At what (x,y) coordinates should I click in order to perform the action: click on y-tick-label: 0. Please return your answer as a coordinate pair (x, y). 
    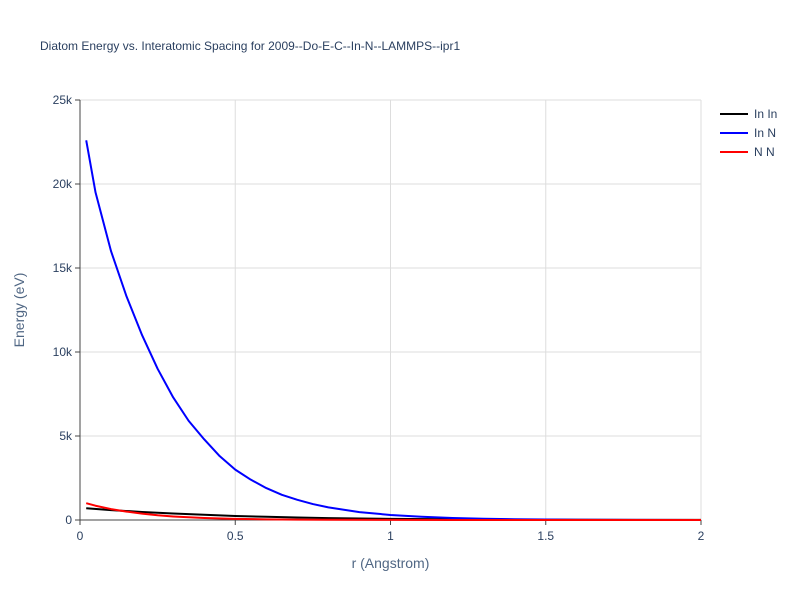
    Looking at the image, I should click on (68, 520).